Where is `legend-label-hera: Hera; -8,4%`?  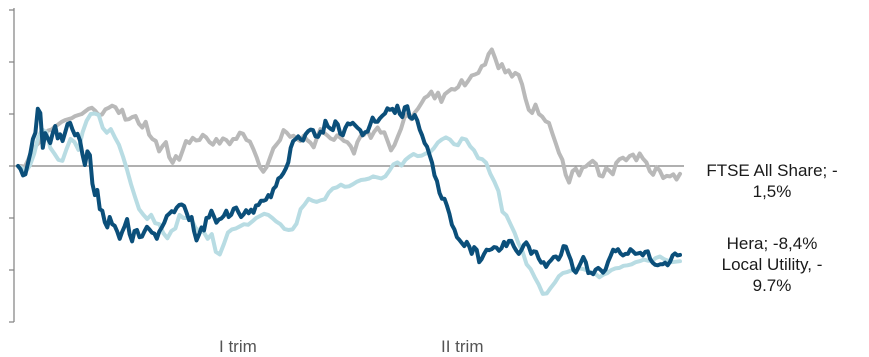
legend-label-hera: Hera; -8,4% is located at coordinates (772, 243).